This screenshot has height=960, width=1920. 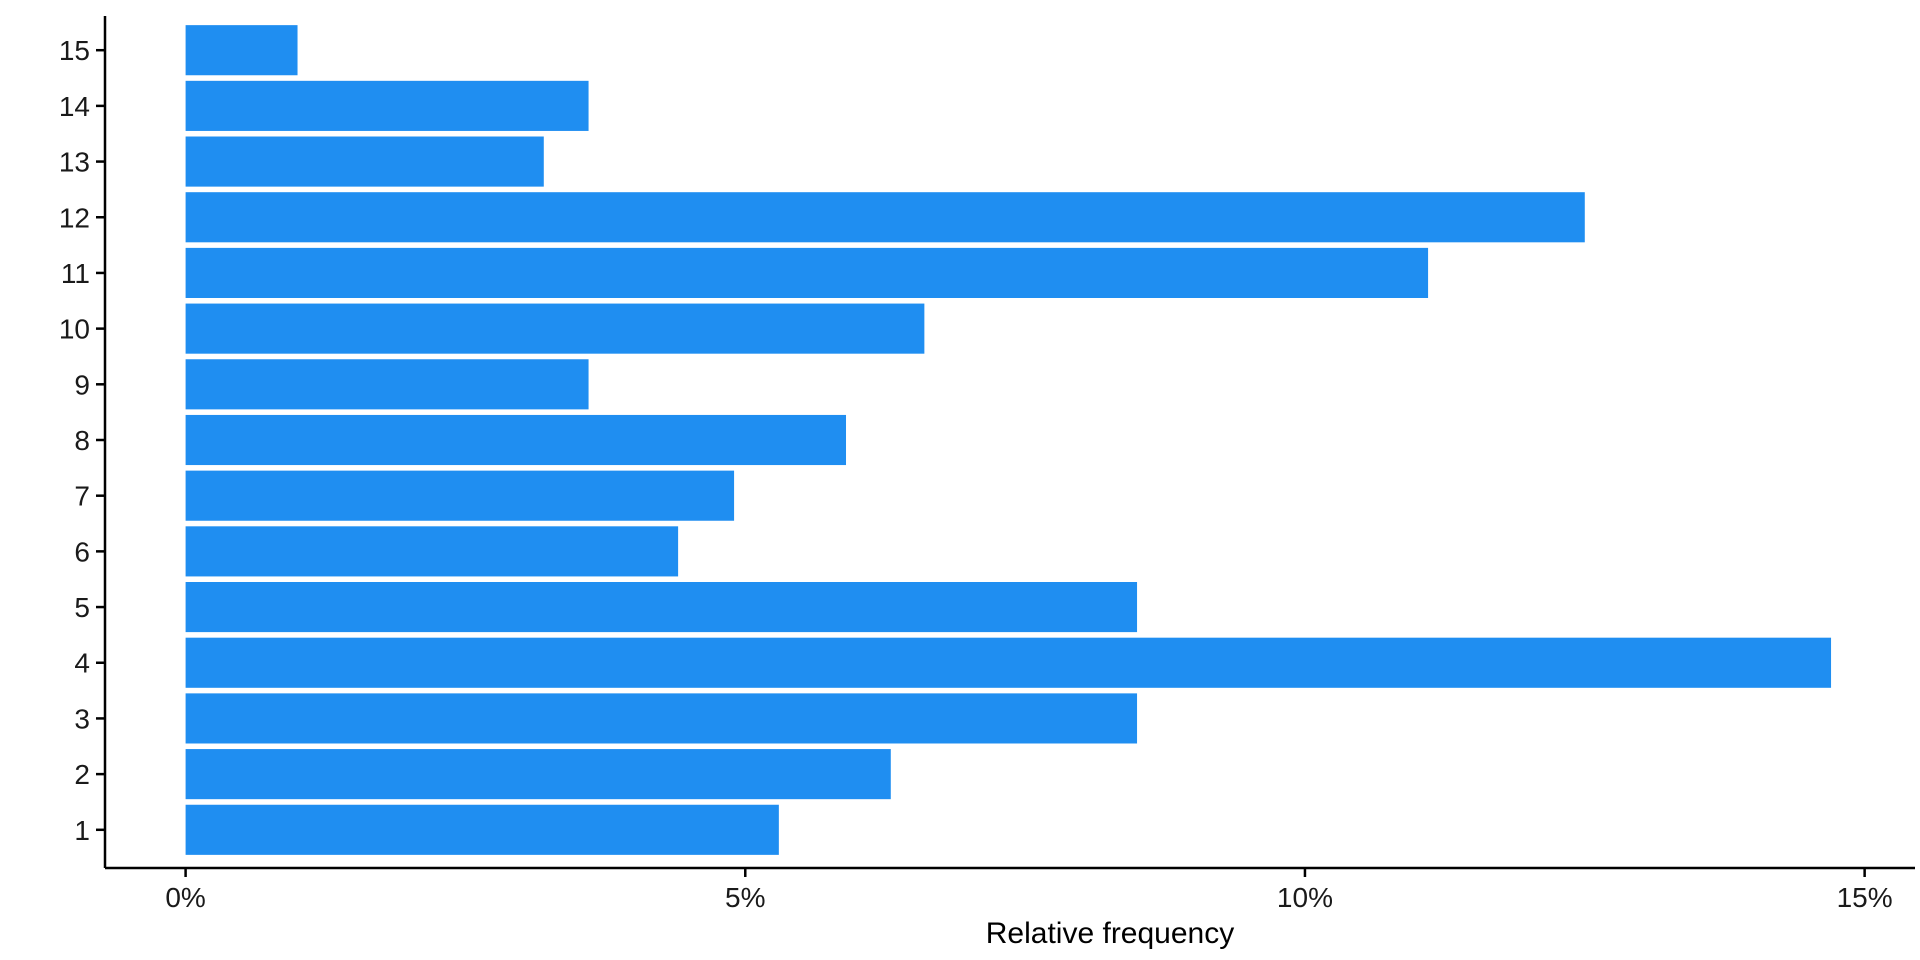 What do you see at coordinates (82, 496) in the screenshot?
I see `y-tick-label: 7` at bounding box center [82, 496].